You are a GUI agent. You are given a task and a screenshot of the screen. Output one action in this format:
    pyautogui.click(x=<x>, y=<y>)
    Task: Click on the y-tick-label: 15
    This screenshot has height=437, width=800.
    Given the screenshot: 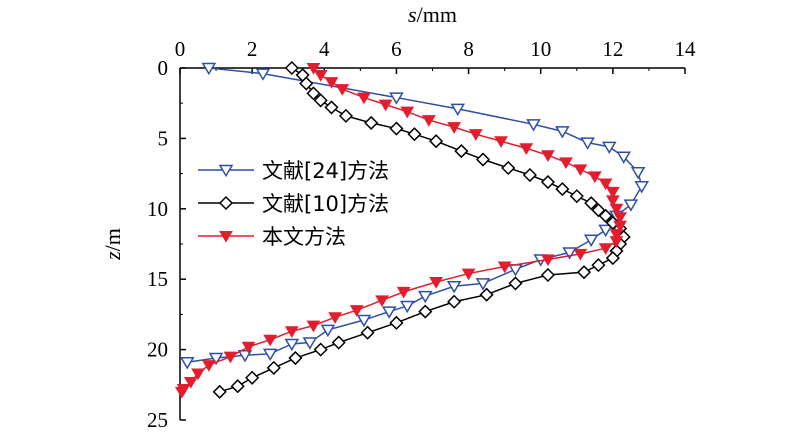 What is the action you would take?
    pyautogui.click(x=157, y=279)
    